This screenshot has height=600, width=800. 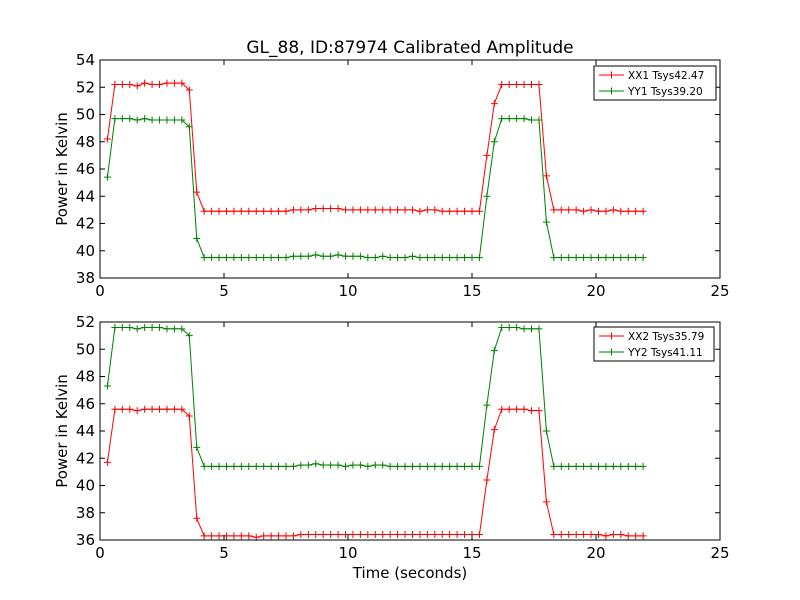 I want to click on legend-box, so click(x=654, y=344).